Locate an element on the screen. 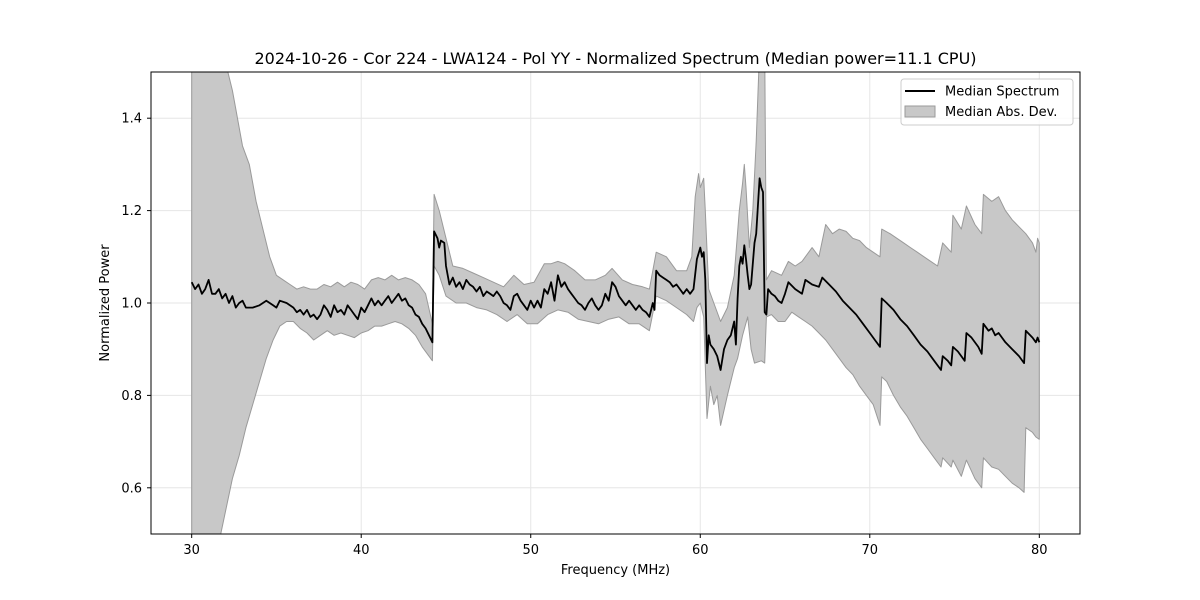  x-axis-label: Frequency (MHz) is located at coordinates (615, 570).